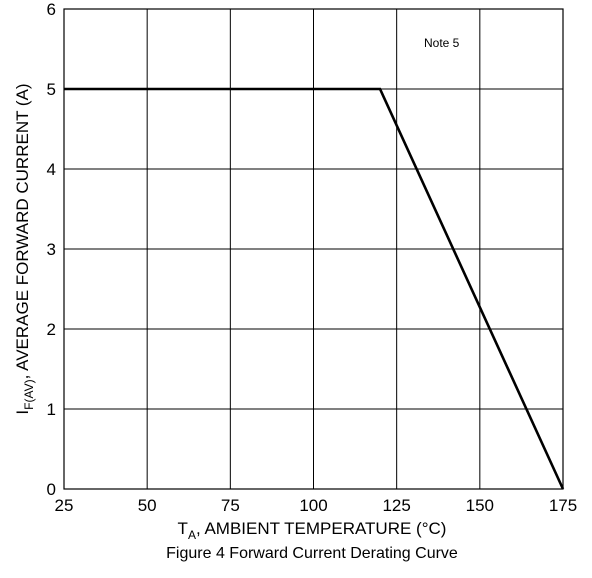  Describe the element at coordinates (51, 89) in the screenshot. I see `y-tick-label: 5` at that location.